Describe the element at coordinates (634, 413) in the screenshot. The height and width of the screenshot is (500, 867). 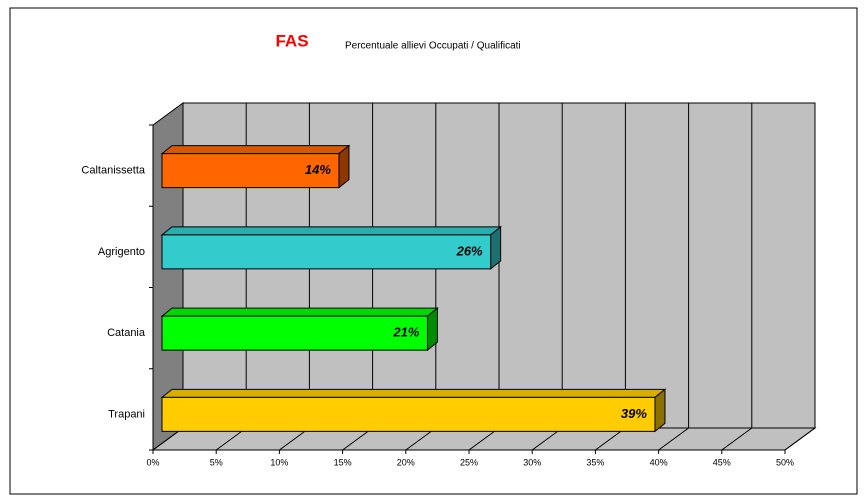
I see `value-label: 39%` at that location.